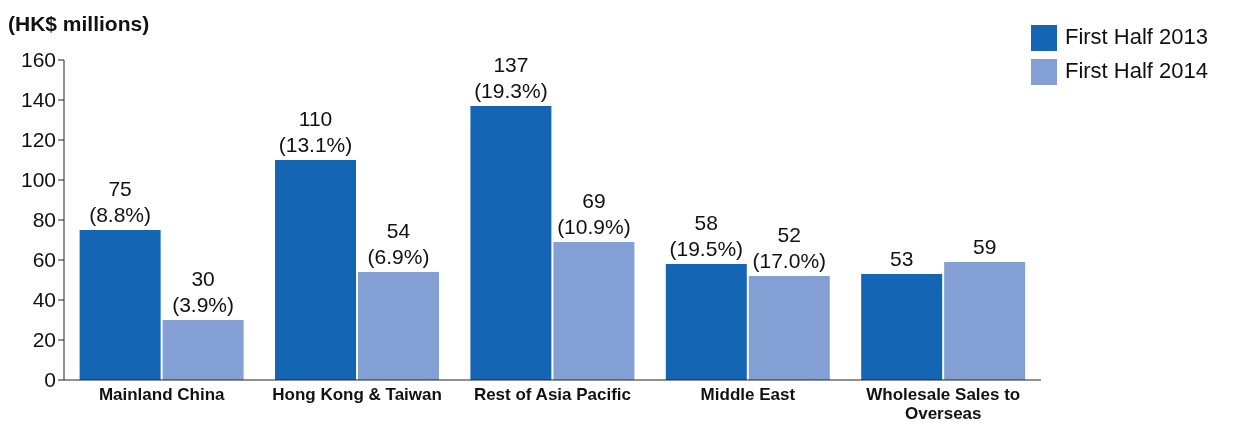 The width and height of the screenshot is (1236, 432). What do you see at coordinates (943, 404) in the screenshot?
I see `x-tick-label: Wholesale Sales to Overseas` at bounding box center [943, 404].